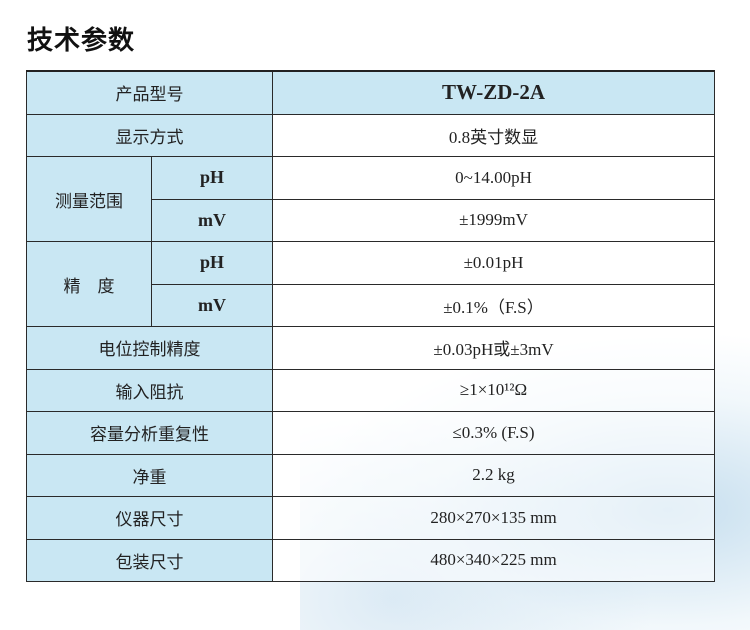  I want to click on row-label: 净重, so click(149, 475).